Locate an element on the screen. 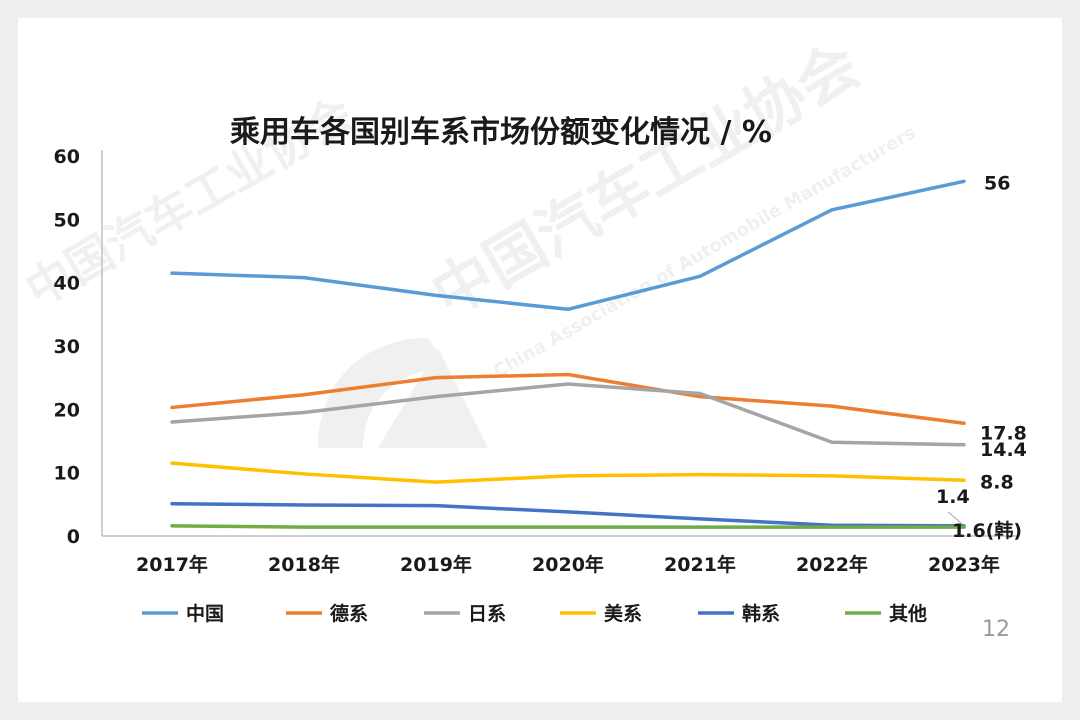  y-tick-labels: 0 10 20 30 40 50 60 is located at coordinates (67, 347).